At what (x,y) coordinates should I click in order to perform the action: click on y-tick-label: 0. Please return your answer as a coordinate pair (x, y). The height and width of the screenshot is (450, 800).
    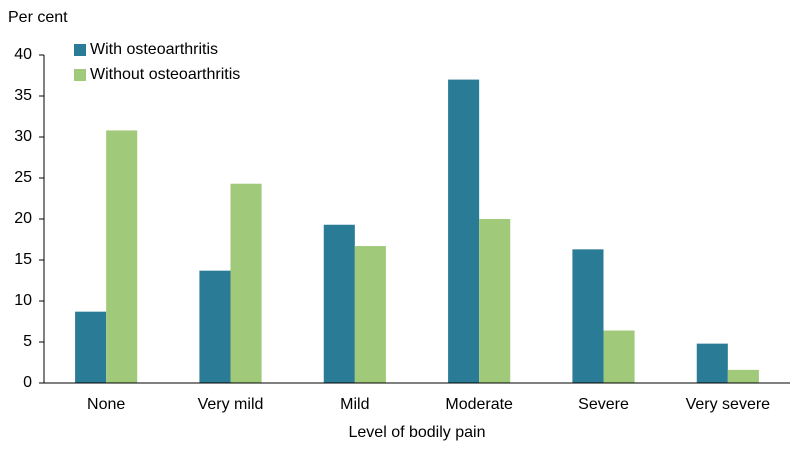
    Looking at the image, I should click on (27, 382).